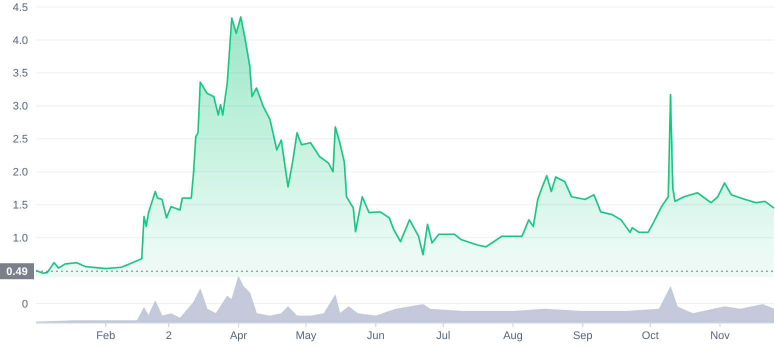  I want to click on x-tick-label: Nov, so click(720, 336).